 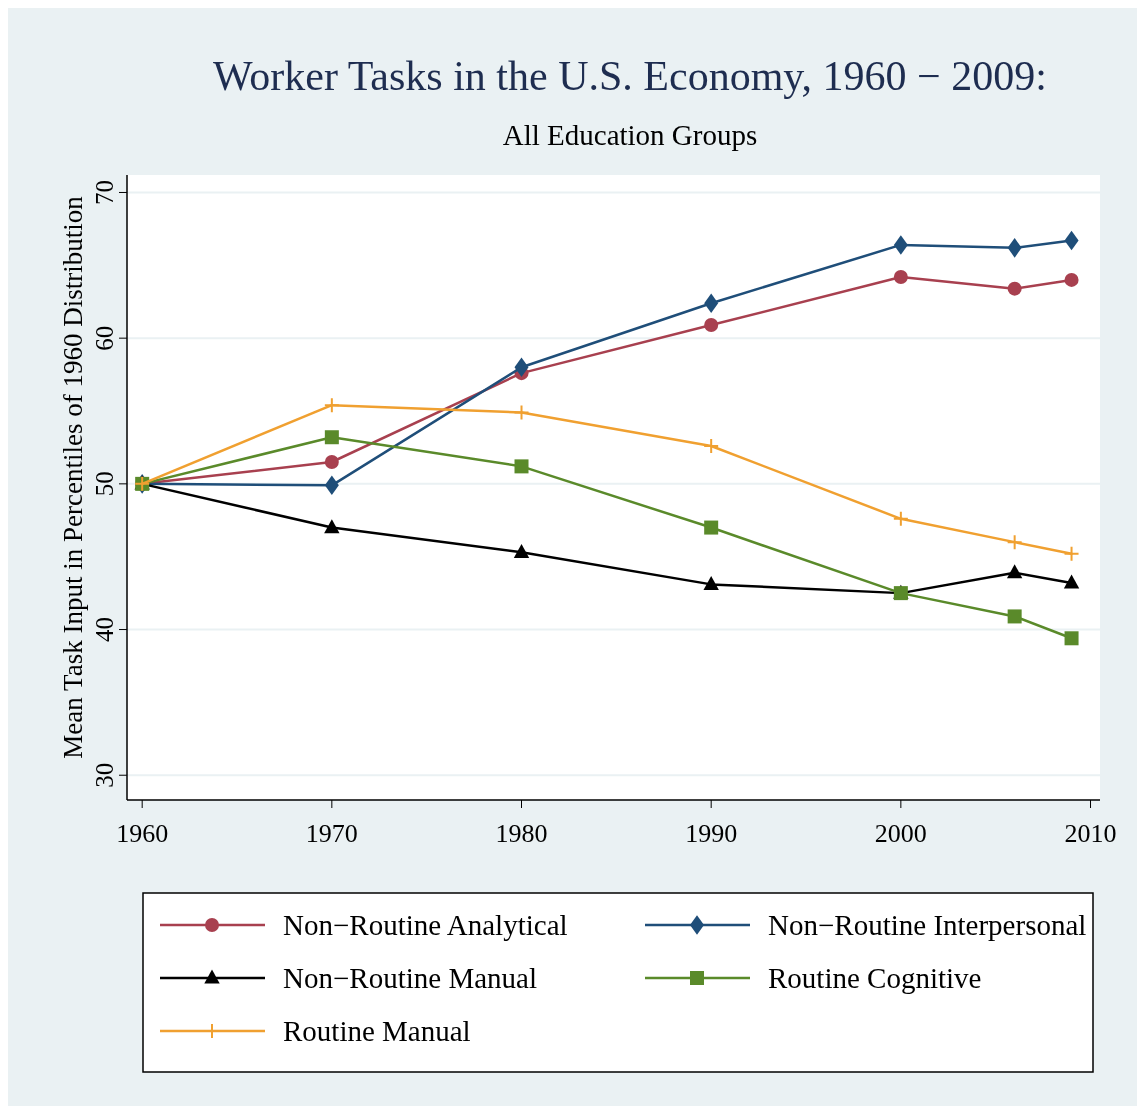 What do you see at coordinates (927, 925) in the screenshot?
I see `legend-label: Non−Routine Interpersonal` at bounding box center [927, 925].